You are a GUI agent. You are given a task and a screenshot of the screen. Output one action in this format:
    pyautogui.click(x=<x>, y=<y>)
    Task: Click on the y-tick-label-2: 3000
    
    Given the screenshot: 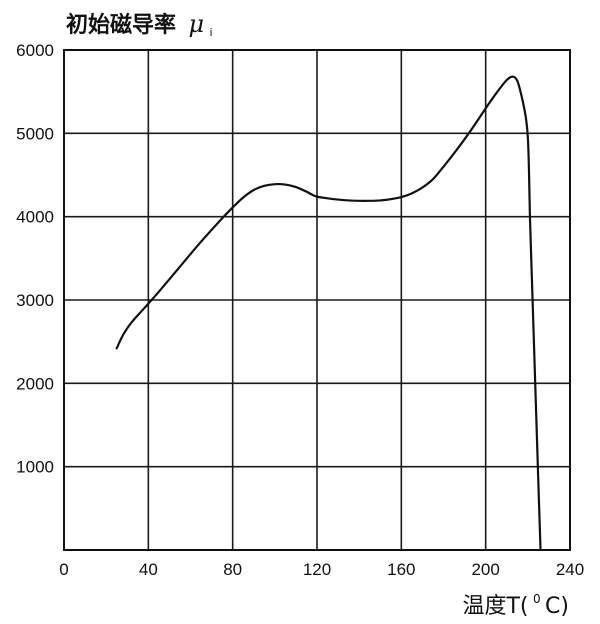 What is the action you would take?
    pyautogui.click(x=35, y=300)
    